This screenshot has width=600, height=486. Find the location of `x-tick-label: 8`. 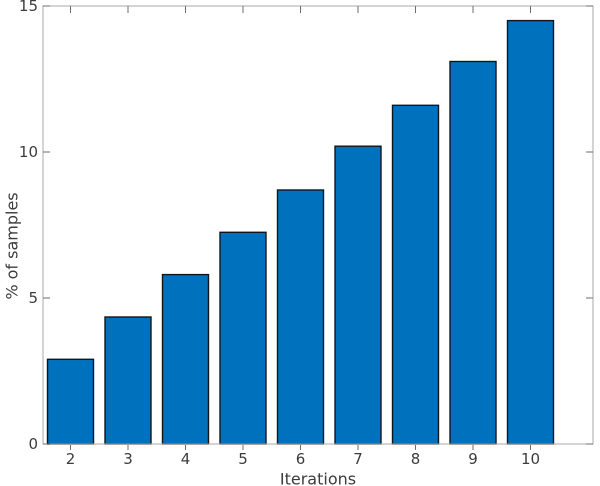

x-tick-label: 8 is located at coordinates (416, 459).